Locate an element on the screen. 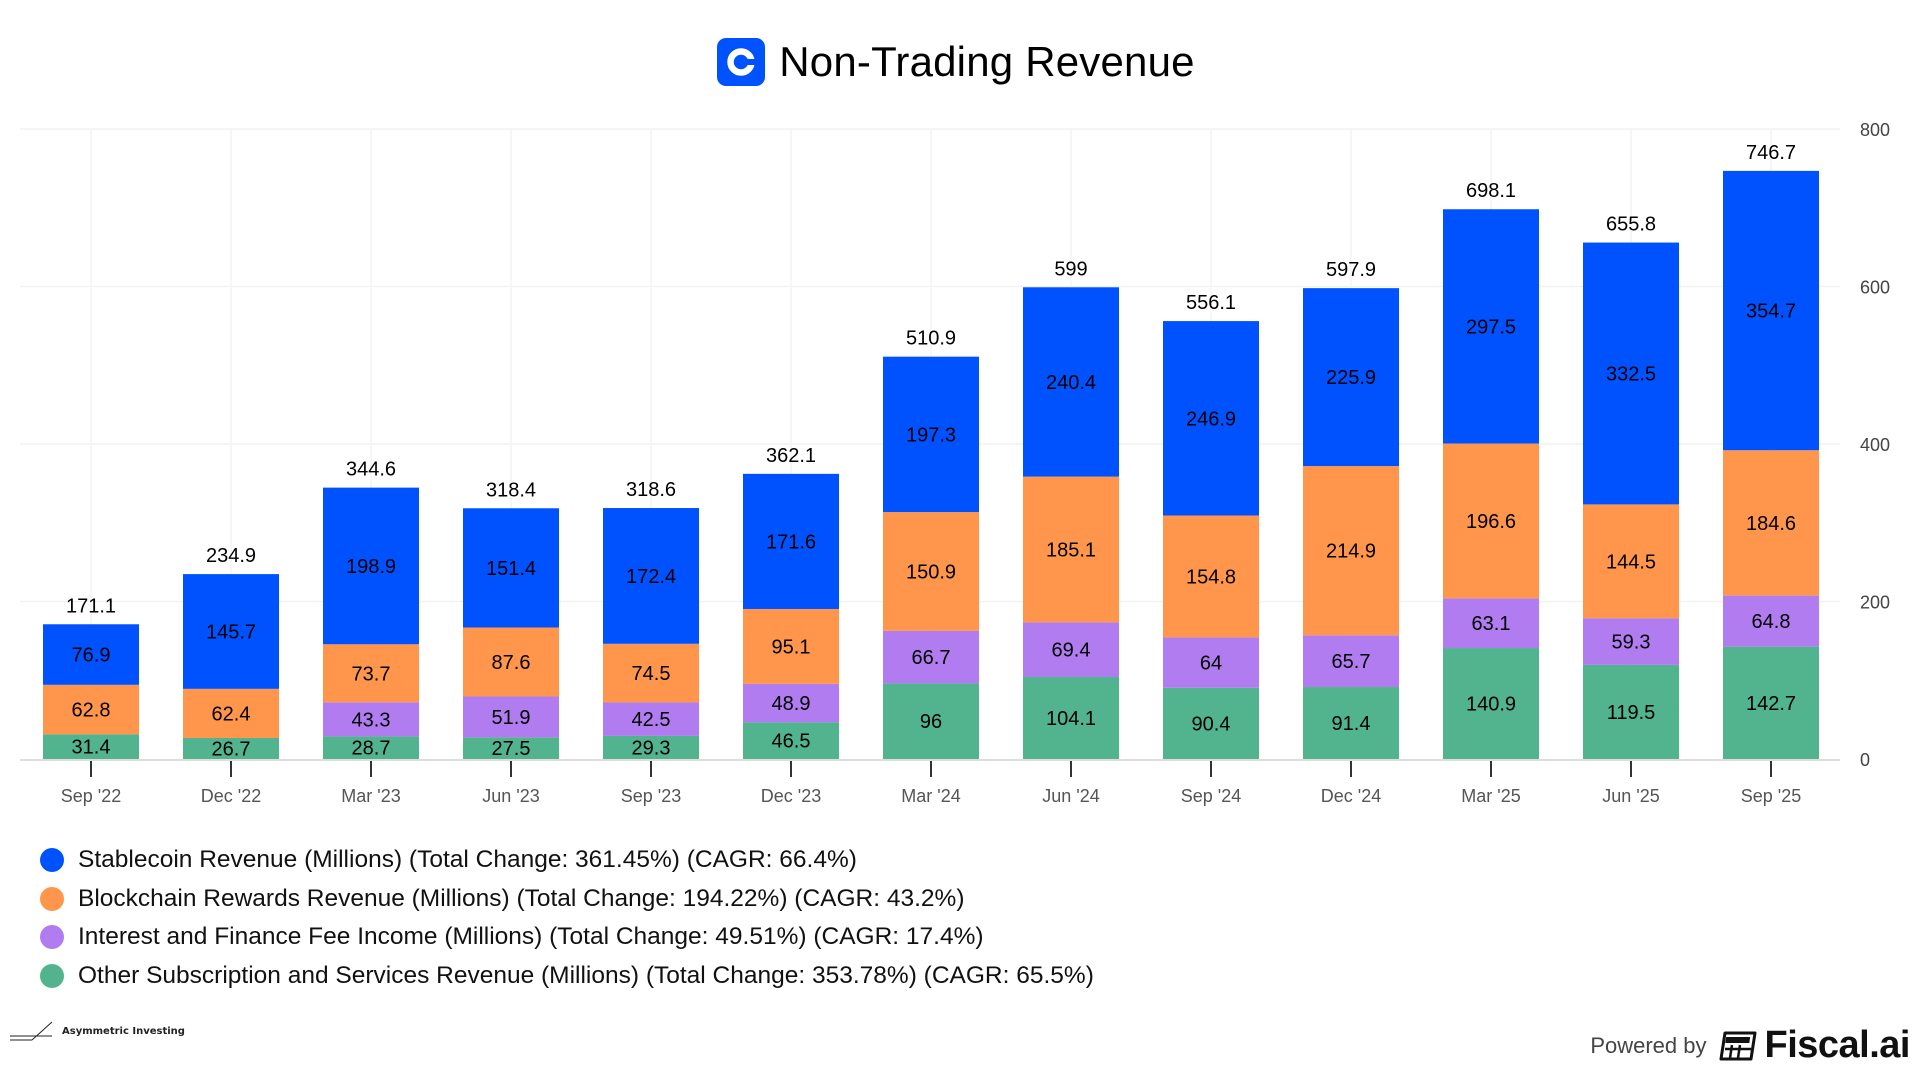  source-watermark: Asymmetric Investing is located at coordinates (96, 1031).